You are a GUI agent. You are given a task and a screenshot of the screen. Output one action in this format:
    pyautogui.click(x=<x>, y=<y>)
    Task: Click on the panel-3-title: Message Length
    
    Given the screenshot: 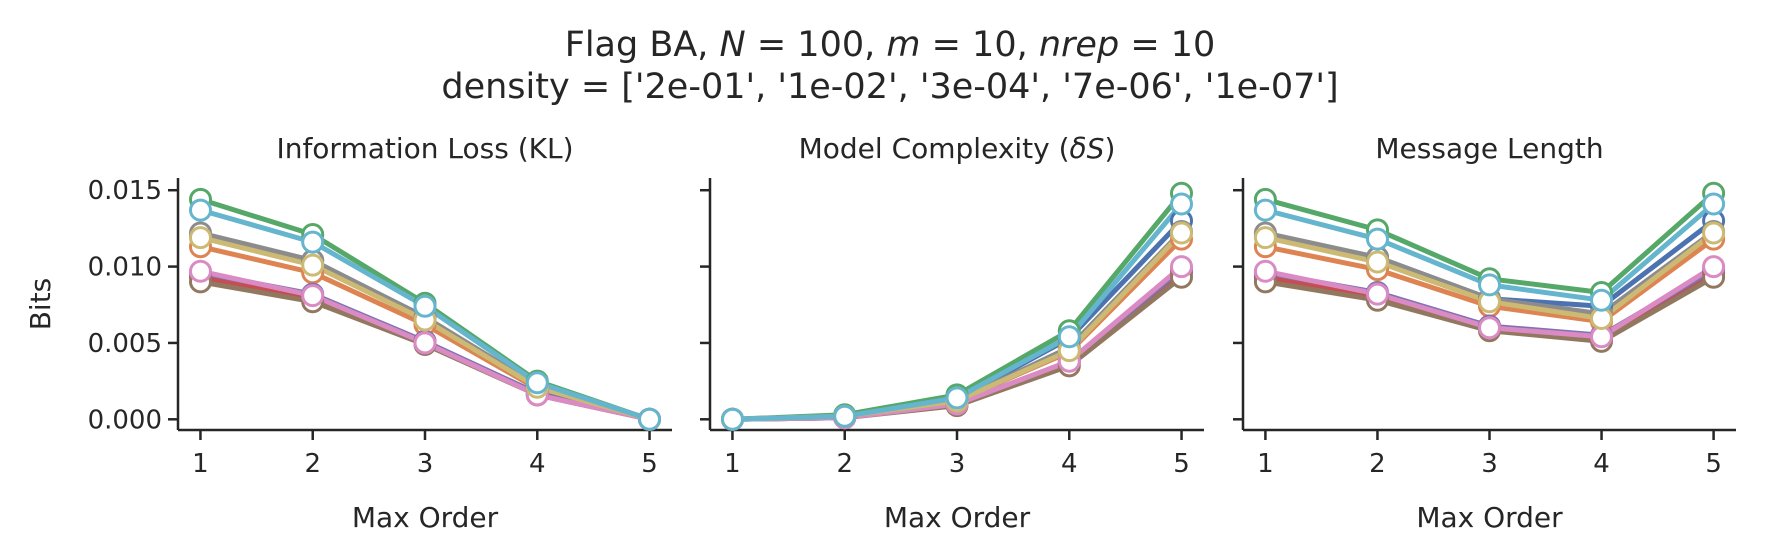 What is the action you would take?
    pyautogui.click(x=1489, y=148)
    